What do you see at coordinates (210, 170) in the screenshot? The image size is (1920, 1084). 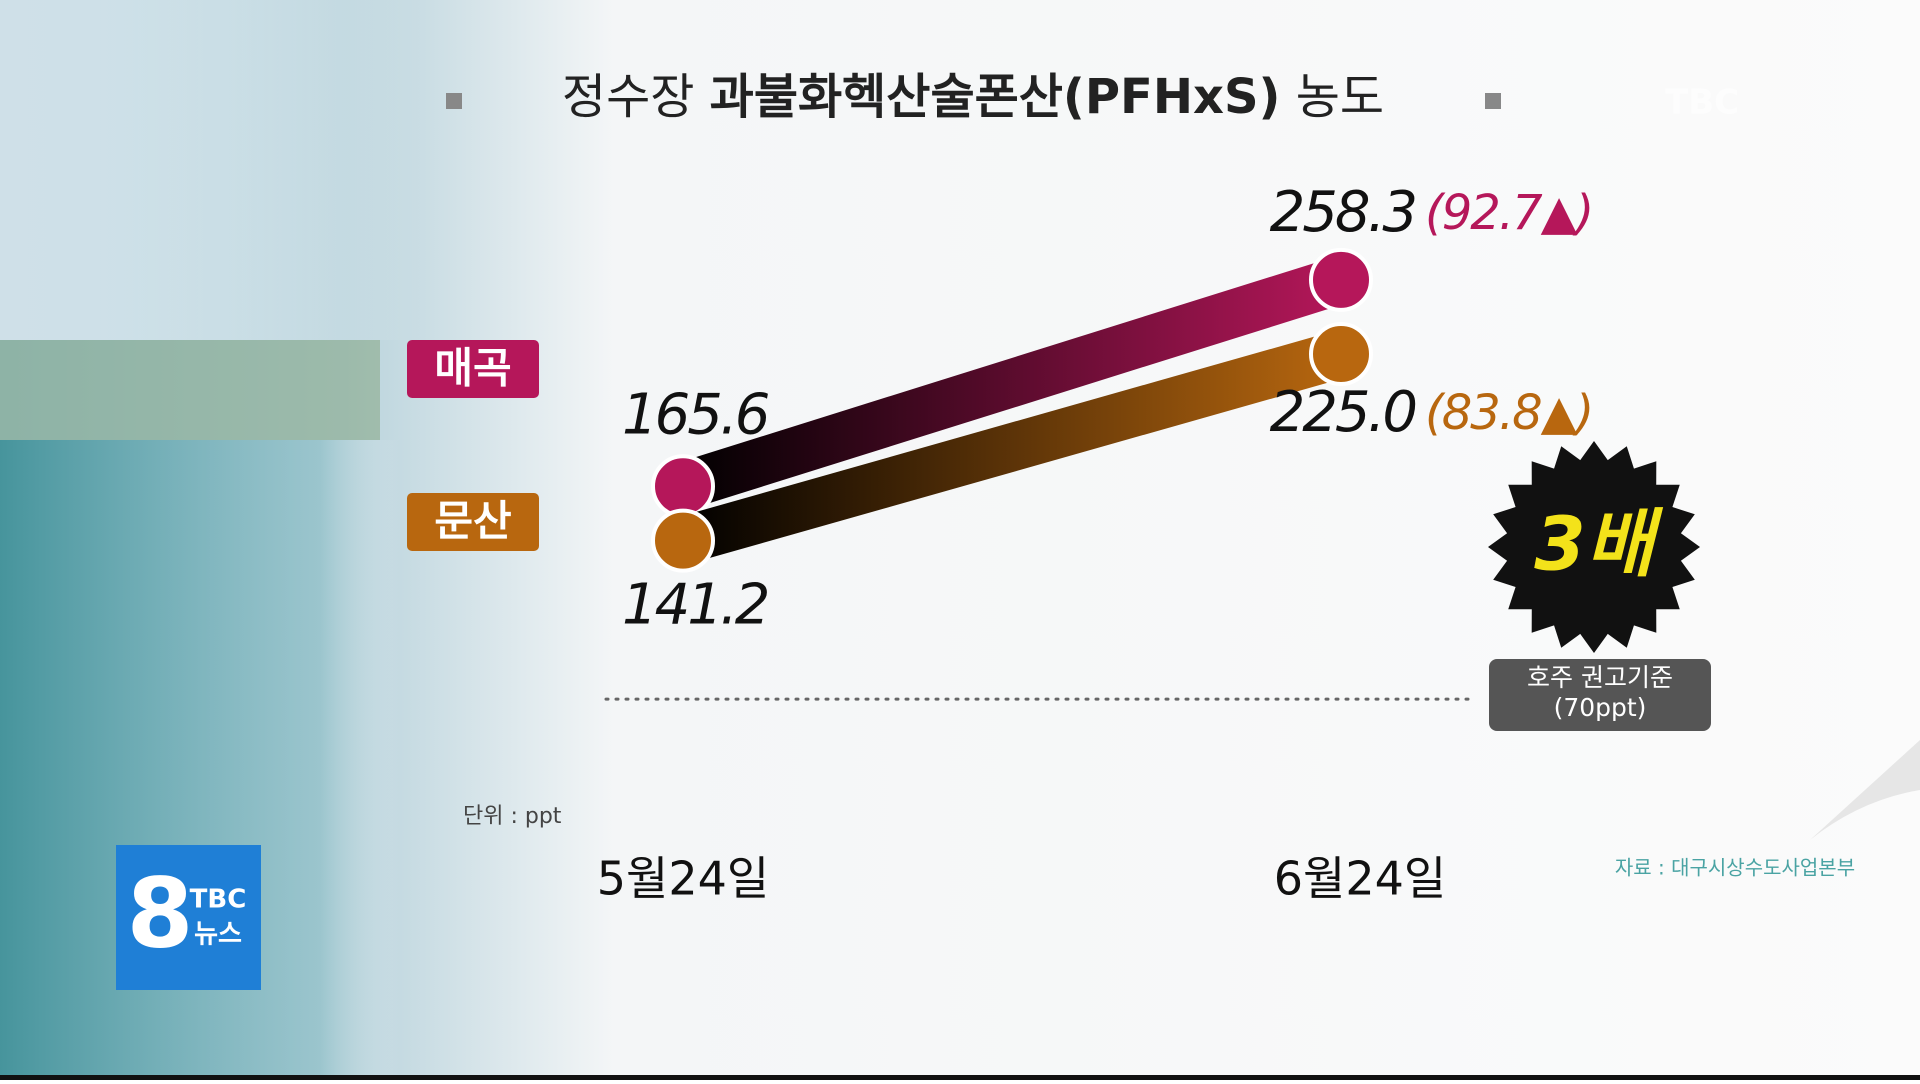 I see `sky` at bounding box center [210, 170].